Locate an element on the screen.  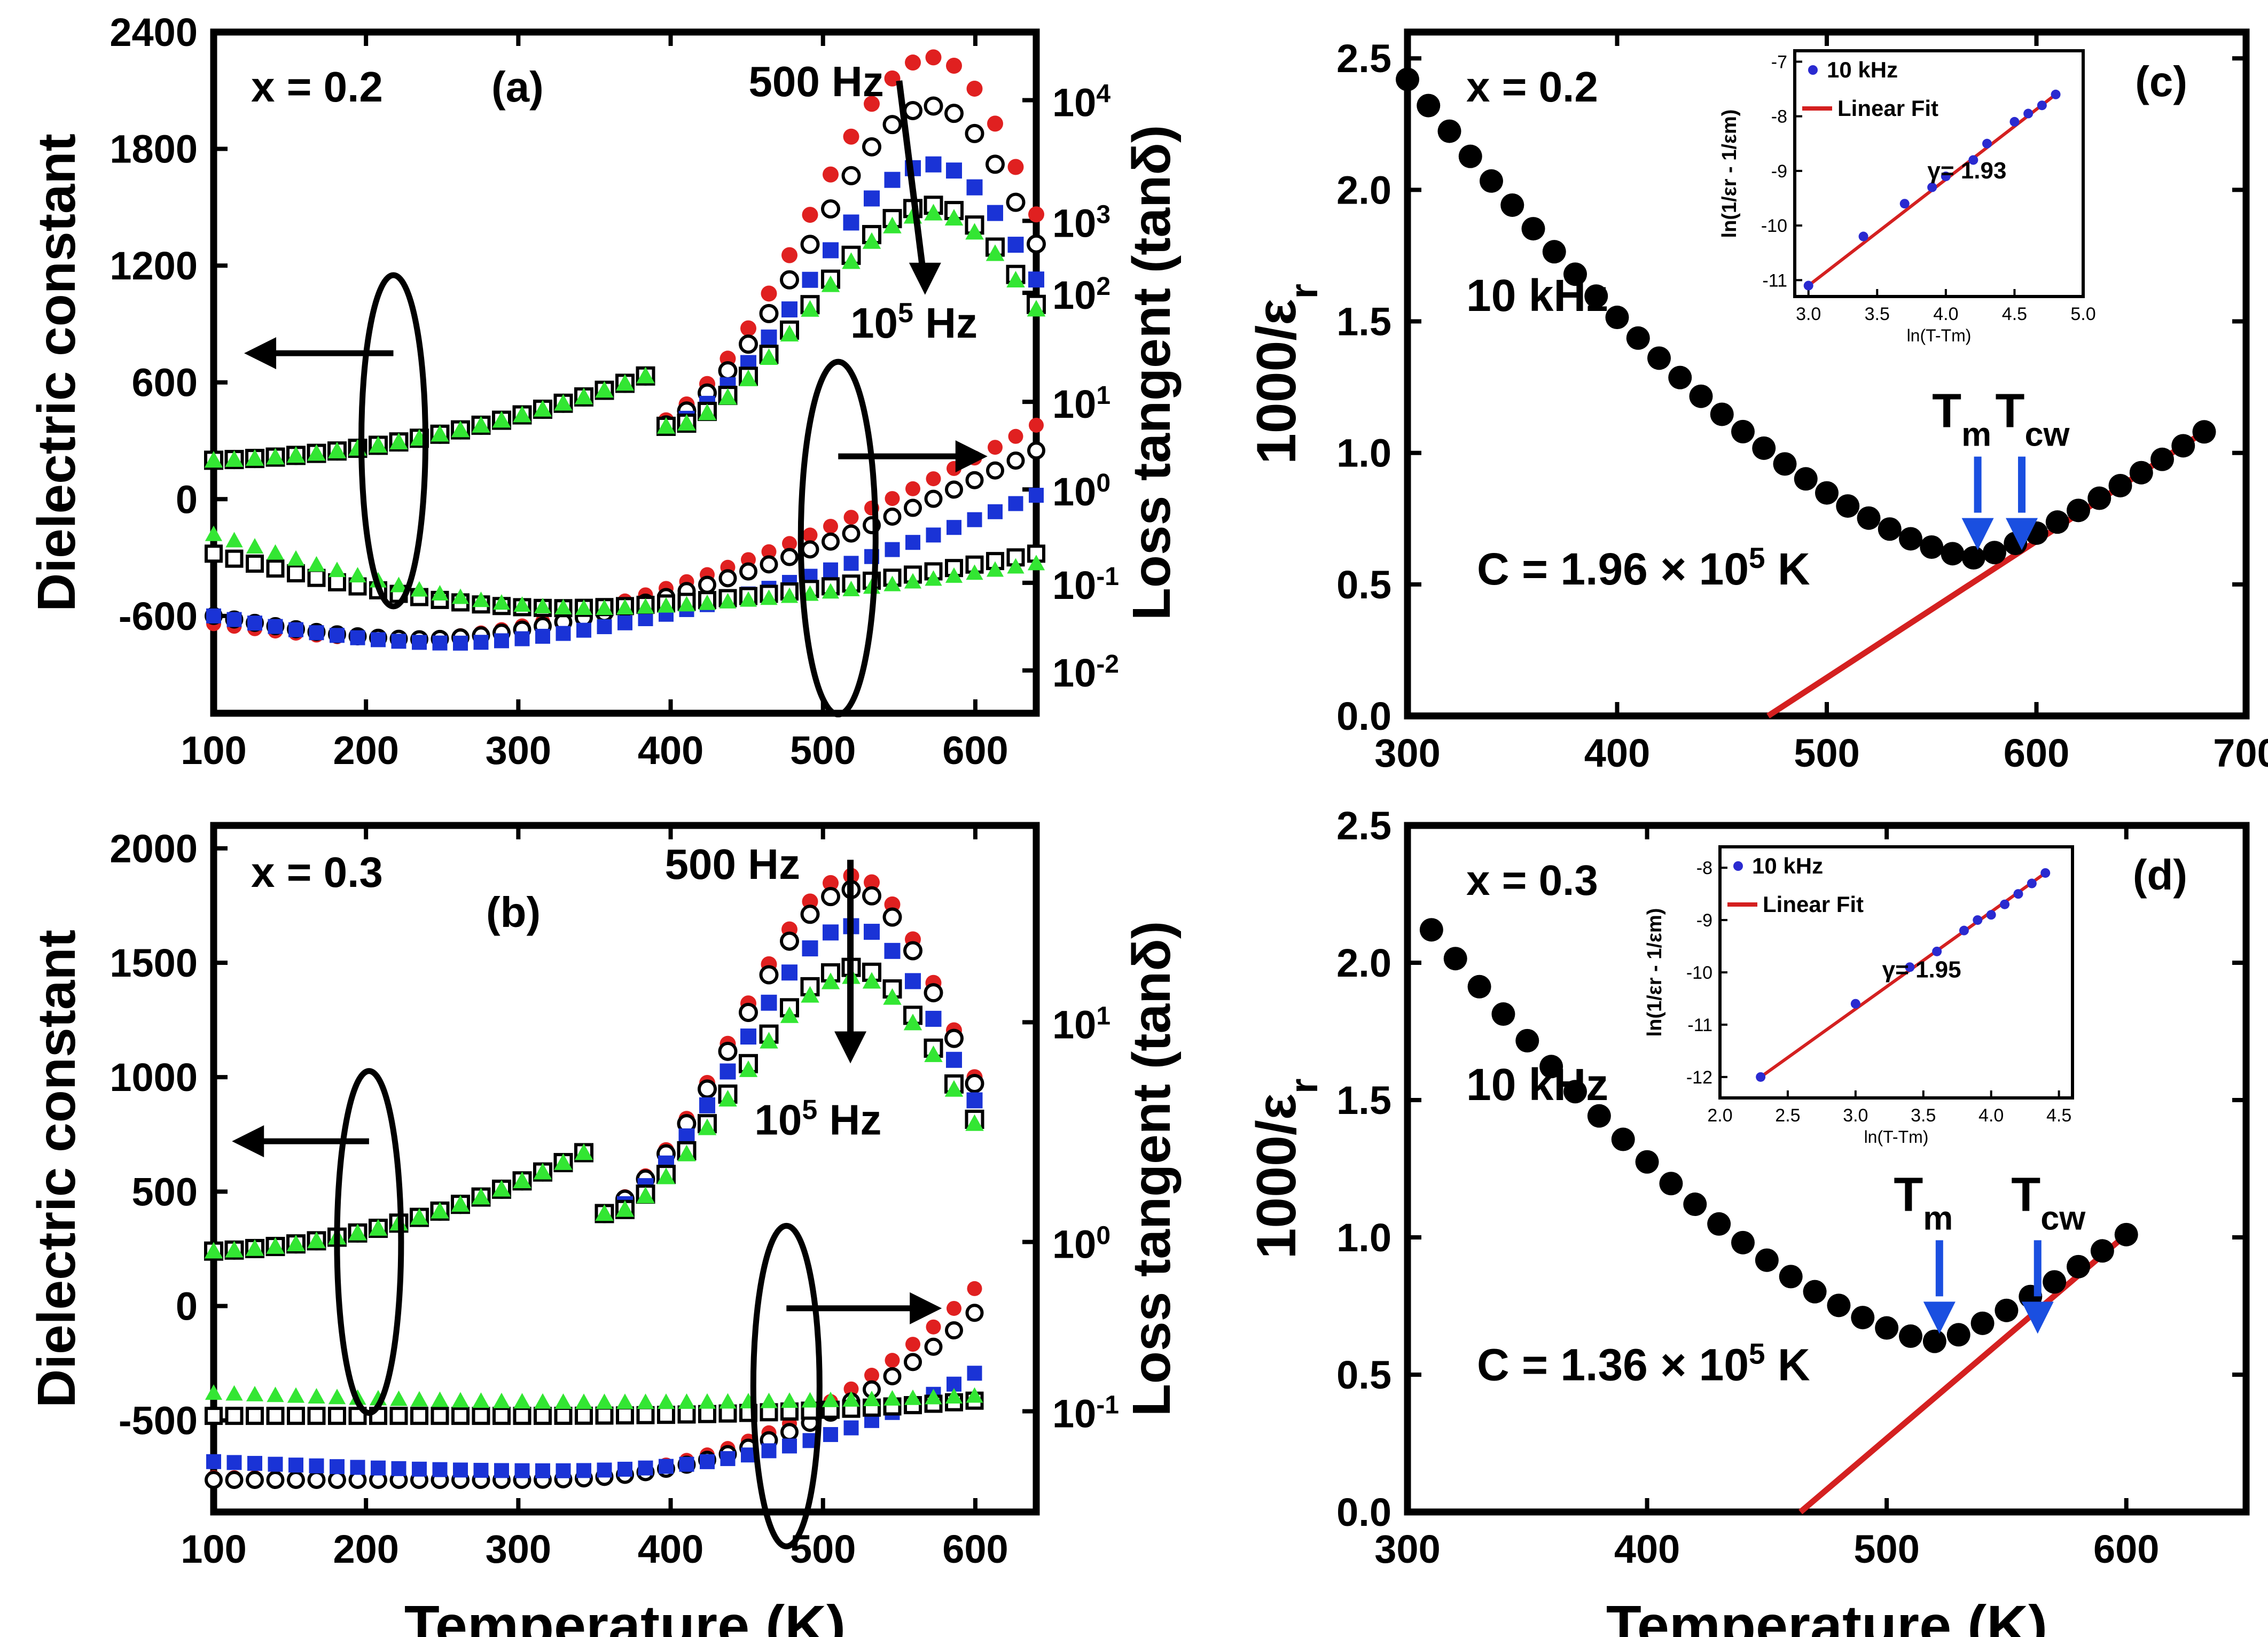
inset-frame is located at coordinates (1939, 173).